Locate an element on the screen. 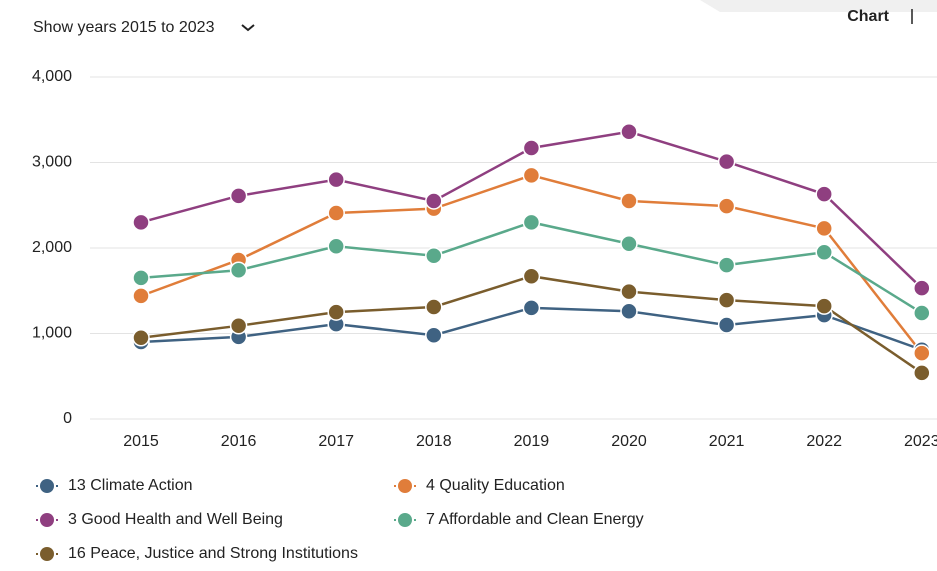 This screenshot has height=571, width=937. x-tick-label: 2023 is located at coordinates (920, 441).